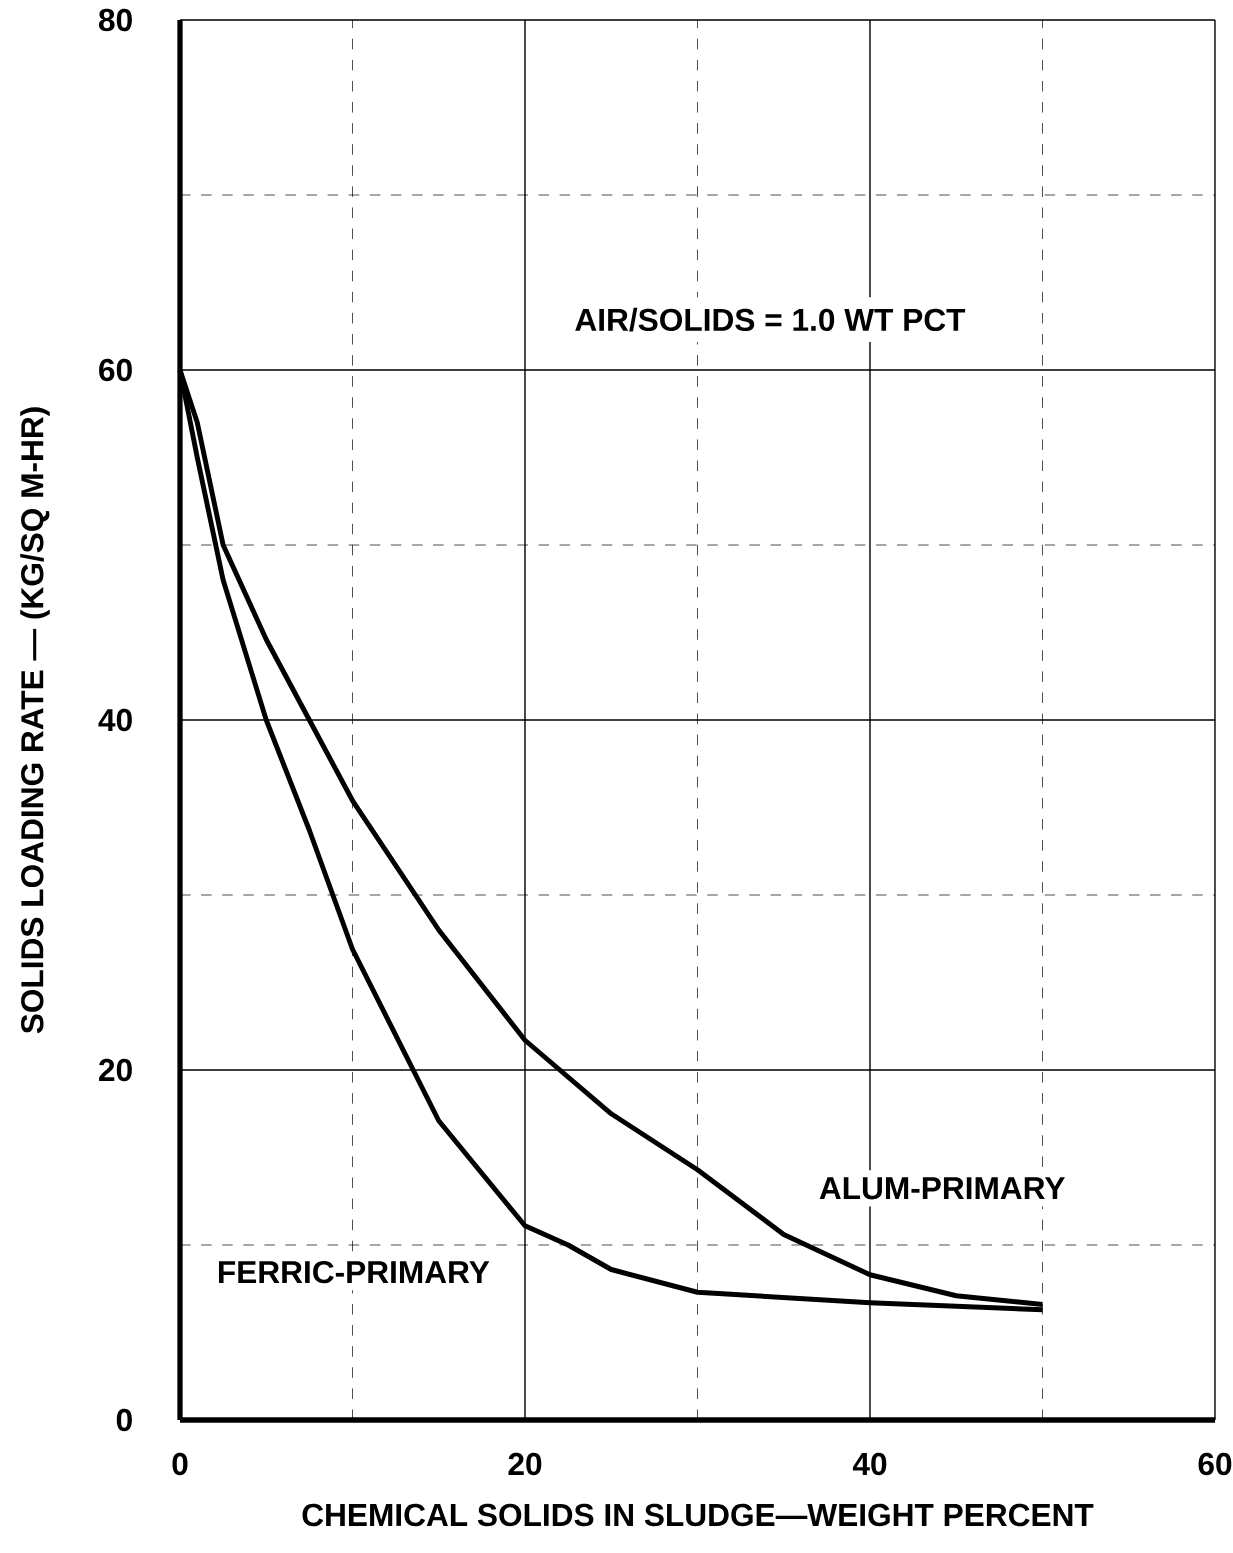 The width and height of the screenshot is (1233, 1553). Describe the element at coordinates (35, 720) in the screenshot. I see `y-axis-title: SOLIDS LOADING RATE — (KG/SQ M-HR)` at that location.